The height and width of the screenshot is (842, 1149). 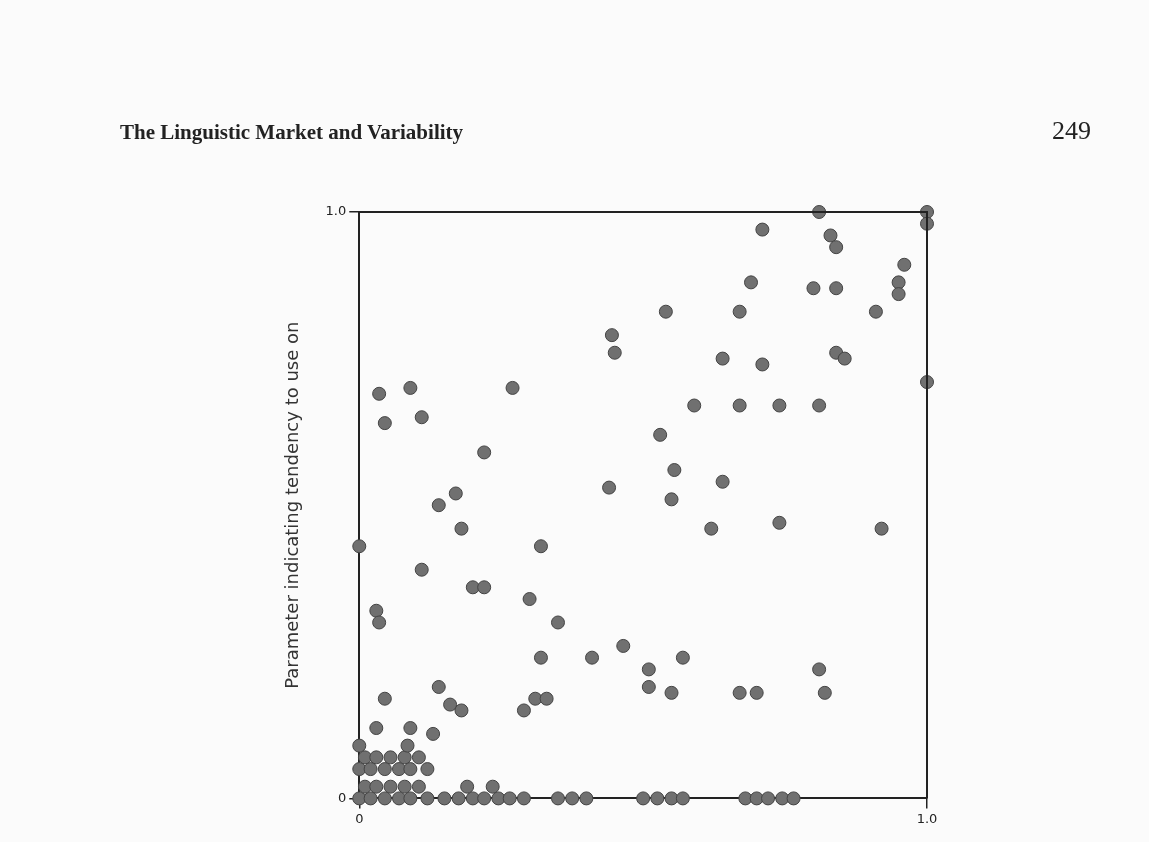 I want to click on chart-title: The Linguistic Market and Variability, so click(x=292, y=132).